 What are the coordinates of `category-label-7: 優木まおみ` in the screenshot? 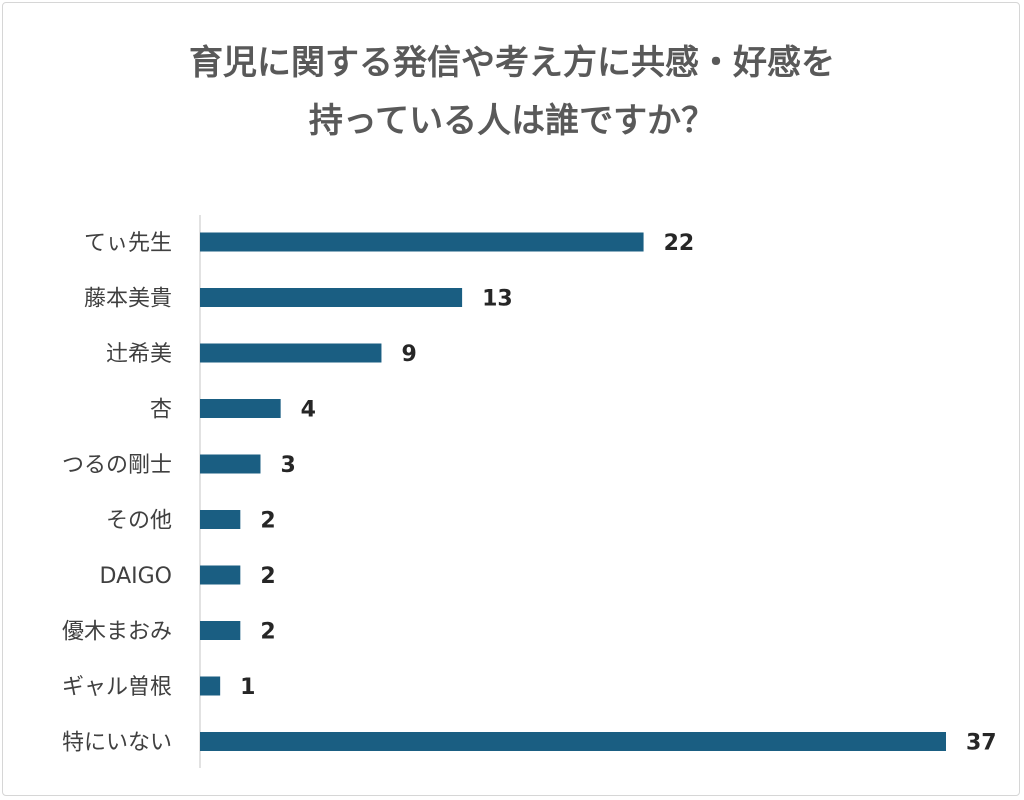 It's located at (117, 632).